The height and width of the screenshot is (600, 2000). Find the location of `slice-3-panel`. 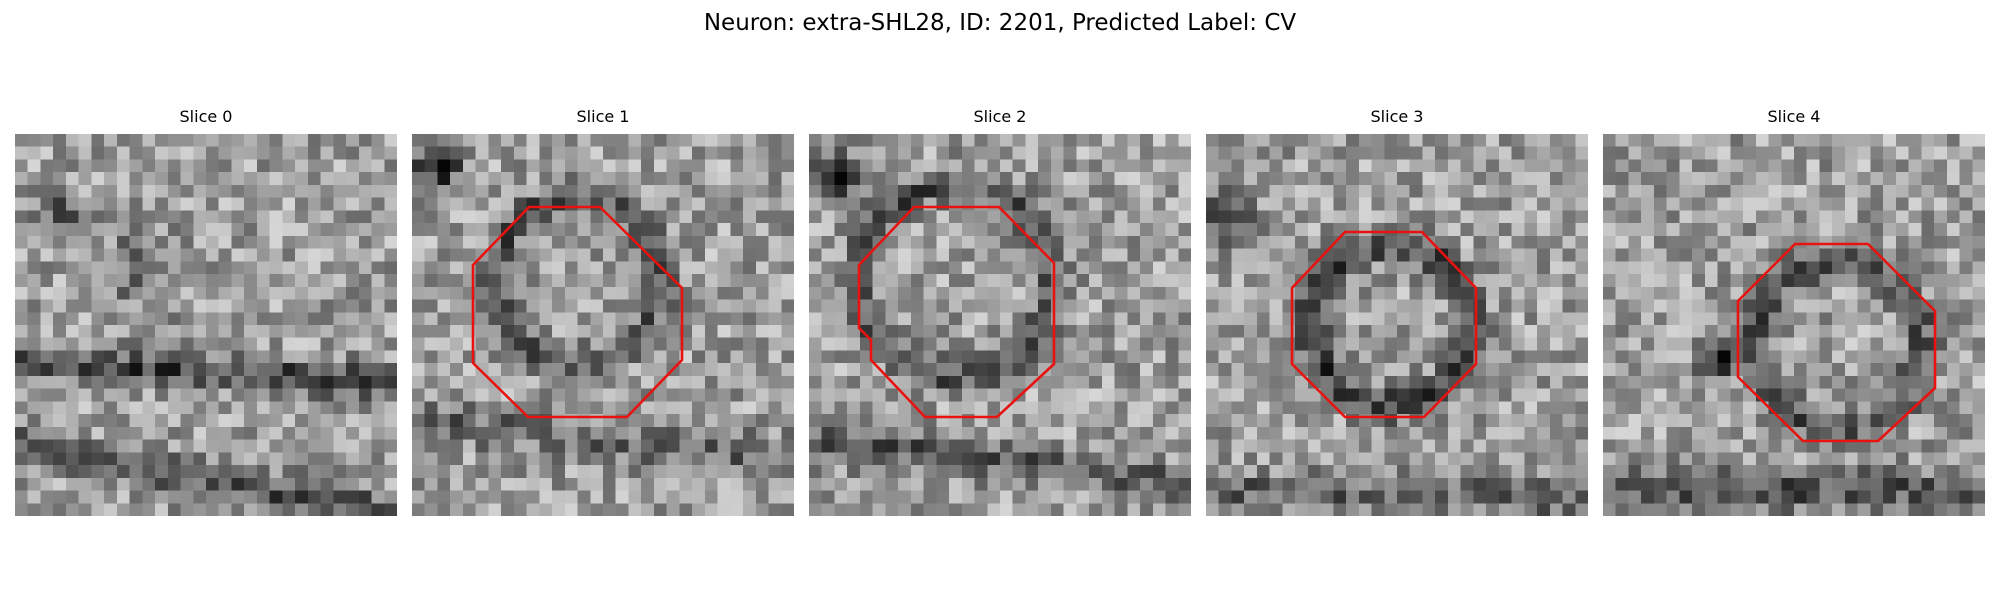

slice-3-panel is located at coordinates (1397, 325).